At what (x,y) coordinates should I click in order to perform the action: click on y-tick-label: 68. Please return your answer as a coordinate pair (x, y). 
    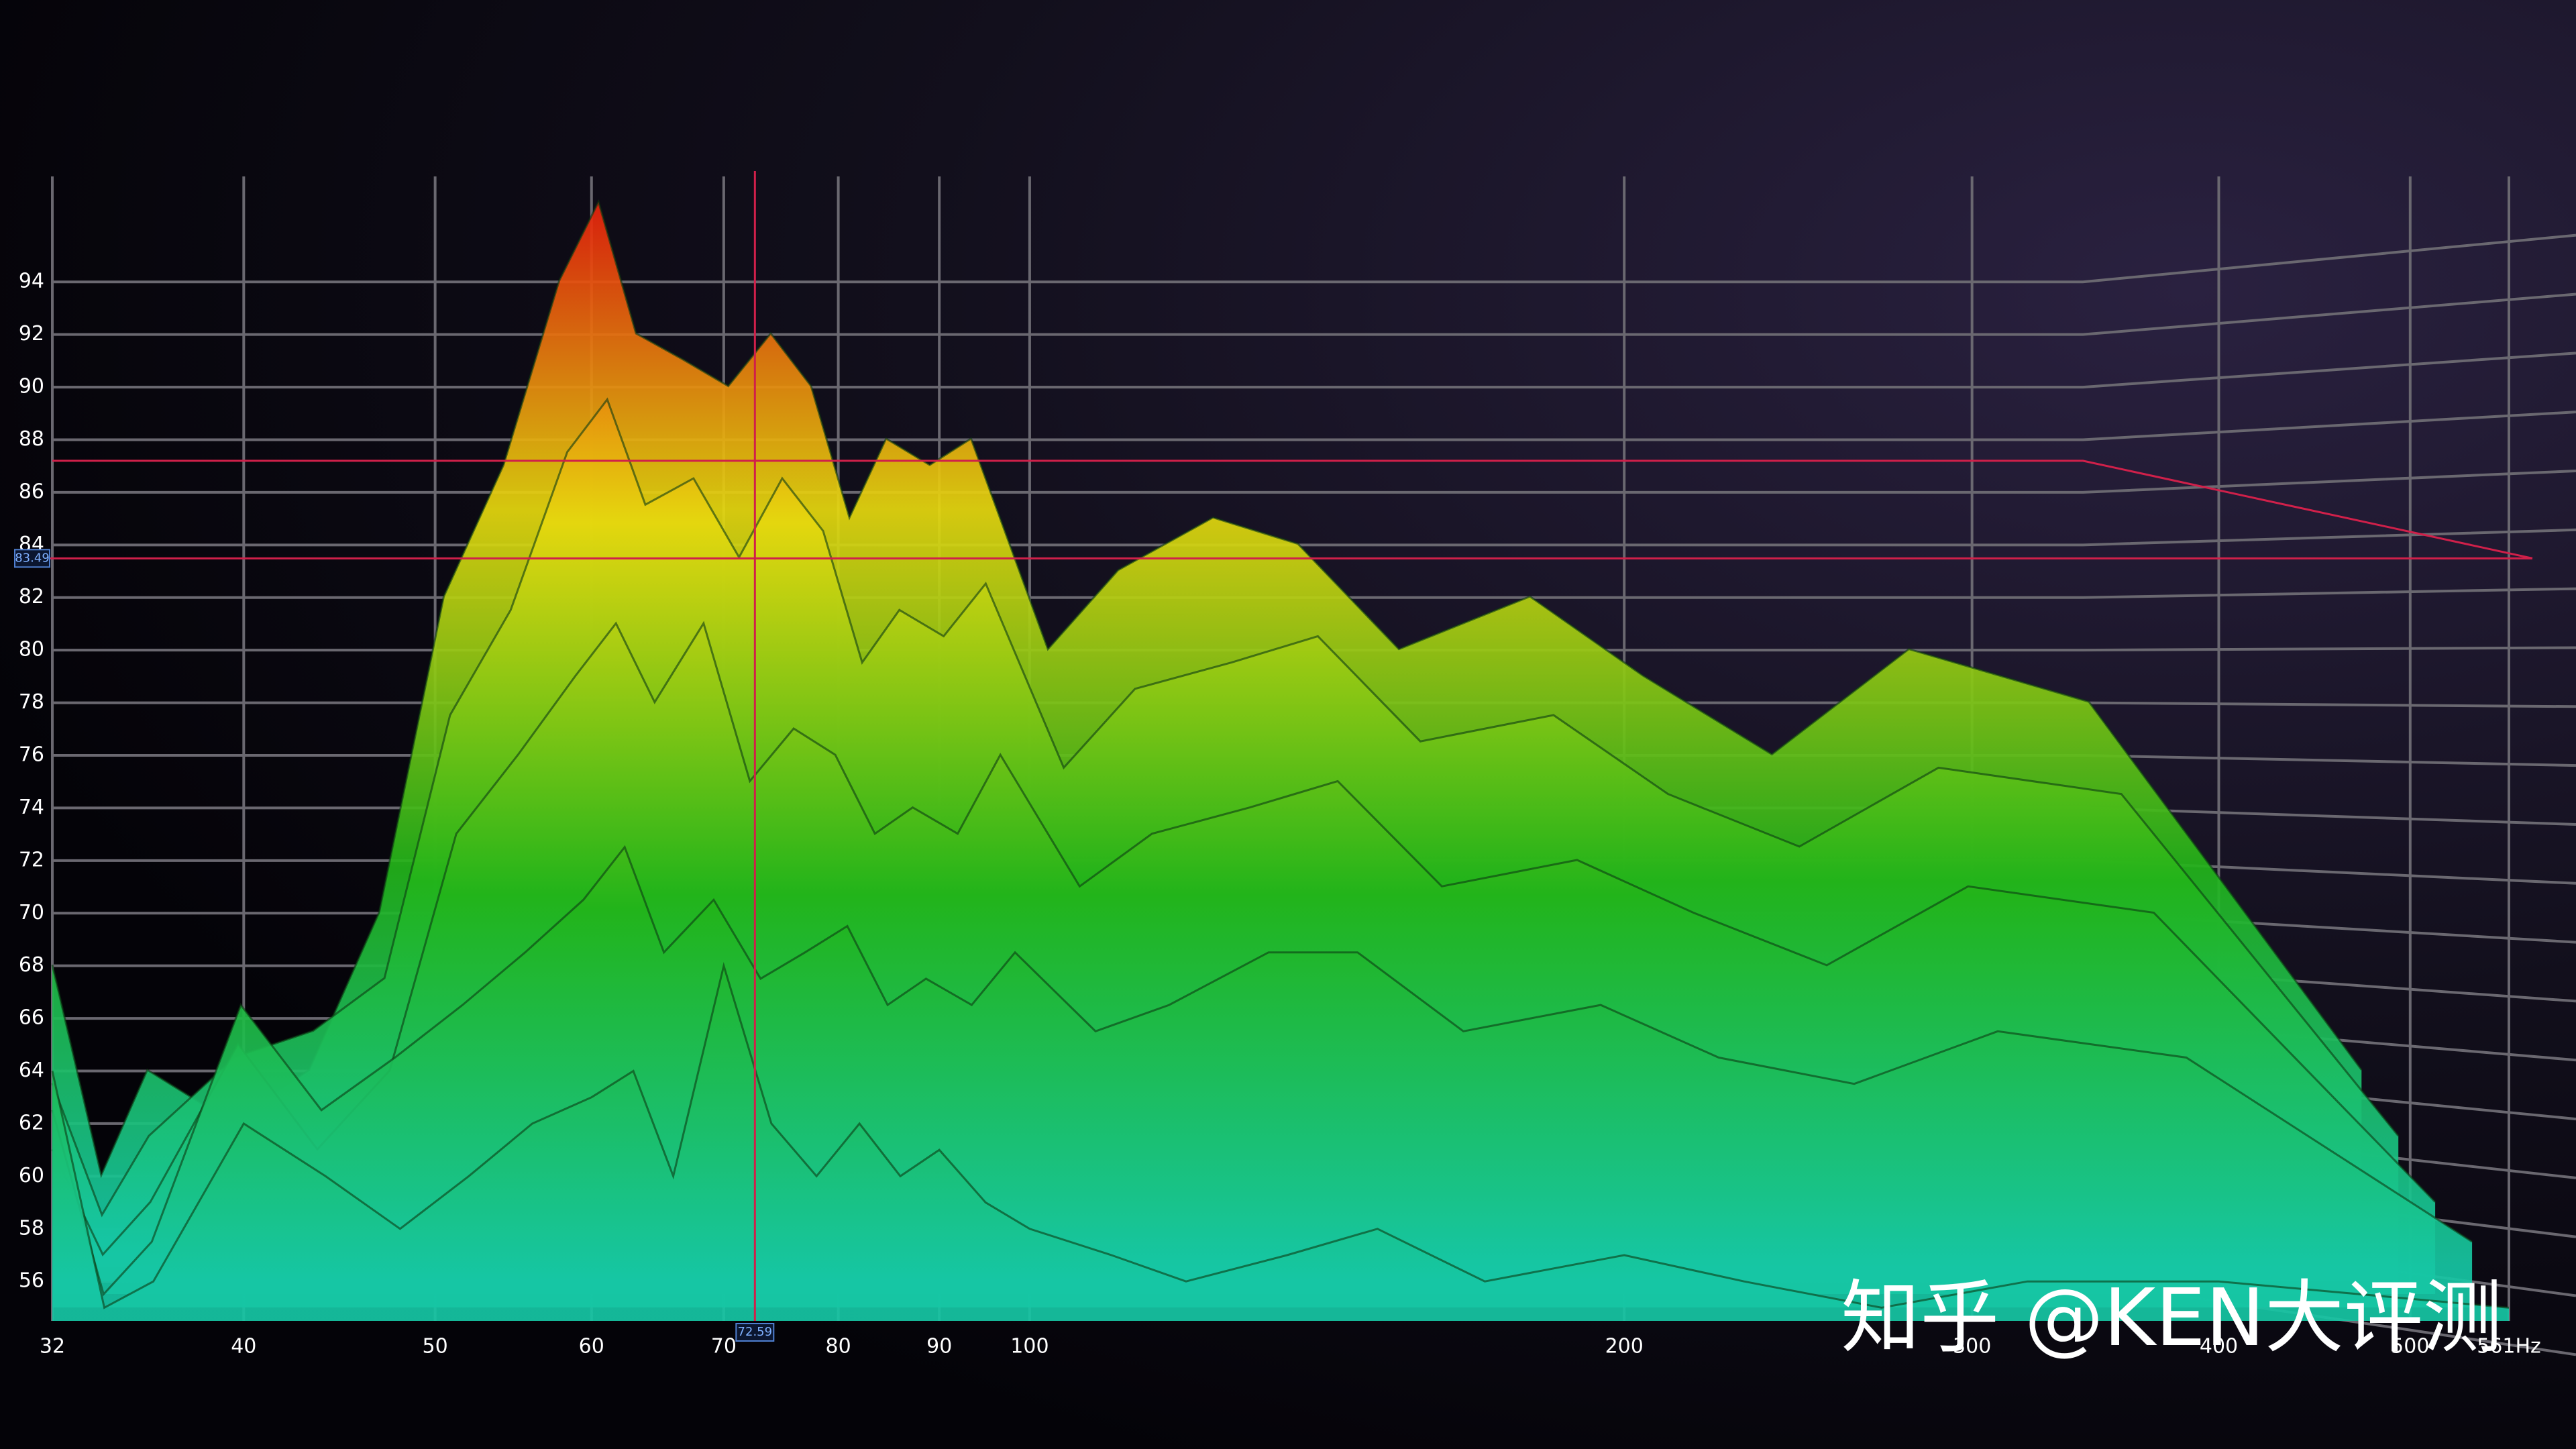
    Looking at the image, I should click on (31, 965).